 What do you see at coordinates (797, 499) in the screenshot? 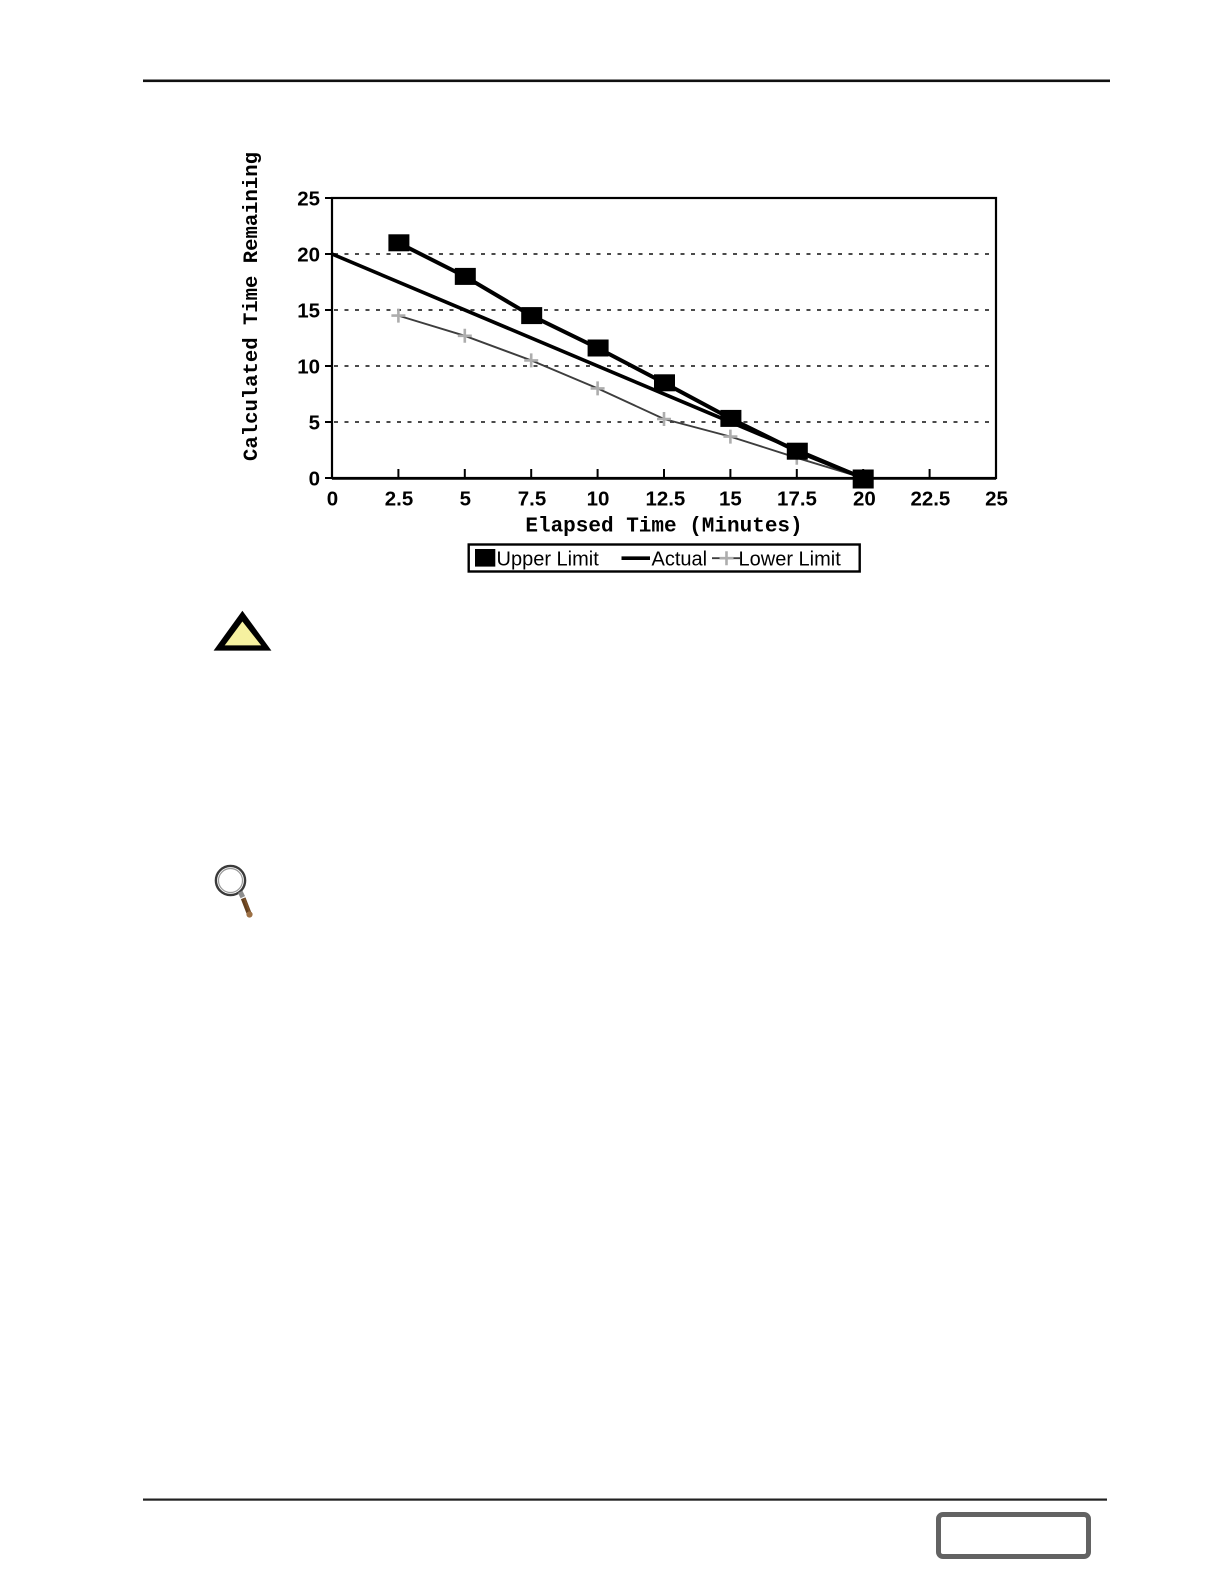
I see `svg-text: 17.5` at bounding box center [797, 499].